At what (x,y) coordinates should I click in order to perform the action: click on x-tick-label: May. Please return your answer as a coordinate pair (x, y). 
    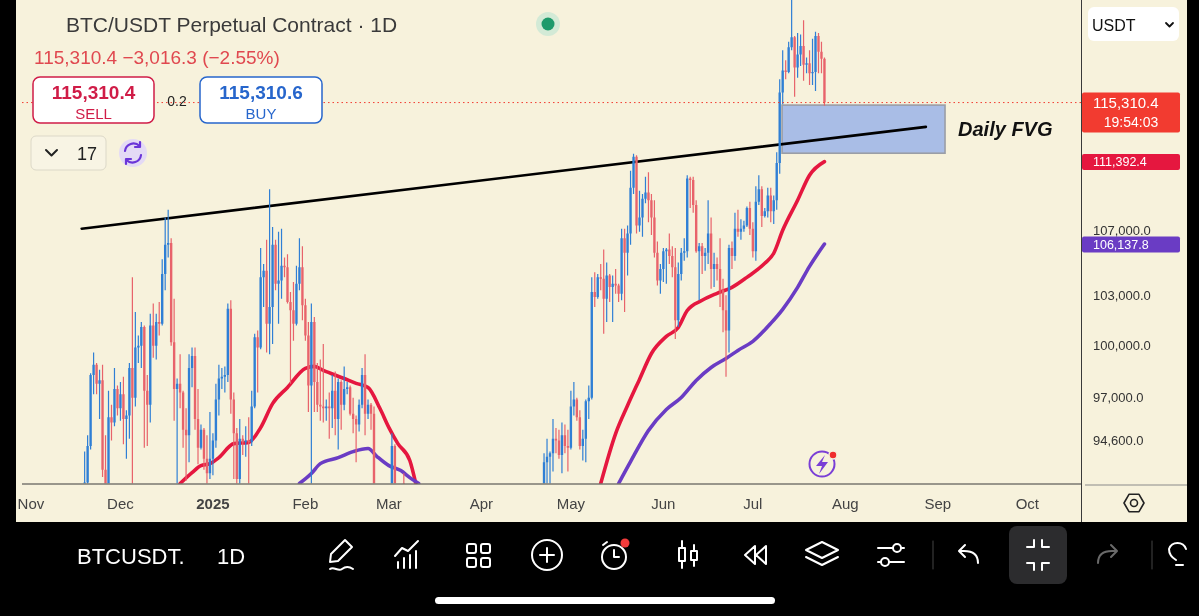
    Looking at the image, I should click on (571, 503).